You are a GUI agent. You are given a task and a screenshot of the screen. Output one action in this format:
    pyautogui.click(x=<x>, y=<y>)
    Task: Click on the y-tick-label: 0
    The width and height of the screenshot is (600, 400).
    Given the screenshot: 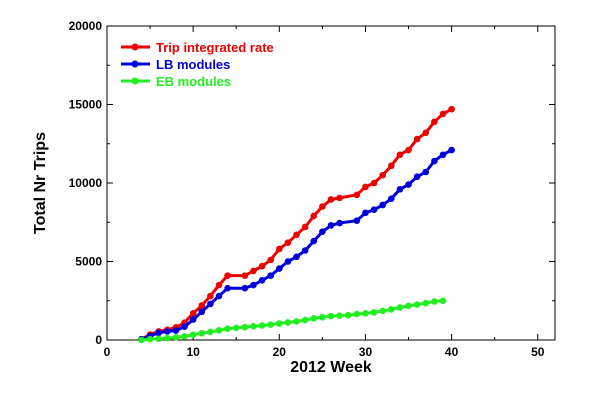 What is the action you would take?
    pyautogui.click(x=98, y=340)
    